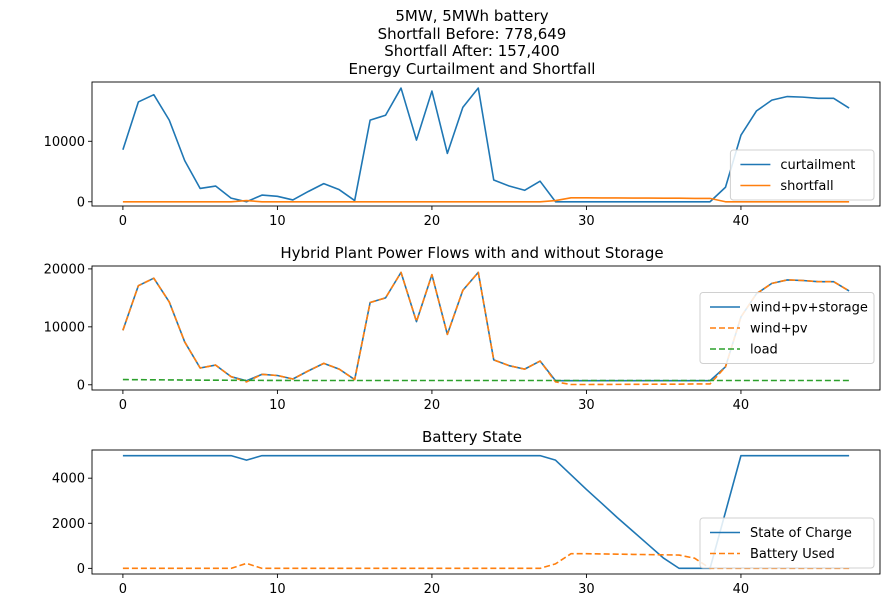 The width and height of the screenshot is (890, 607). Describe the element at coordinates (764, 350) in the screenshot. I see `legend-label: load` at that location.